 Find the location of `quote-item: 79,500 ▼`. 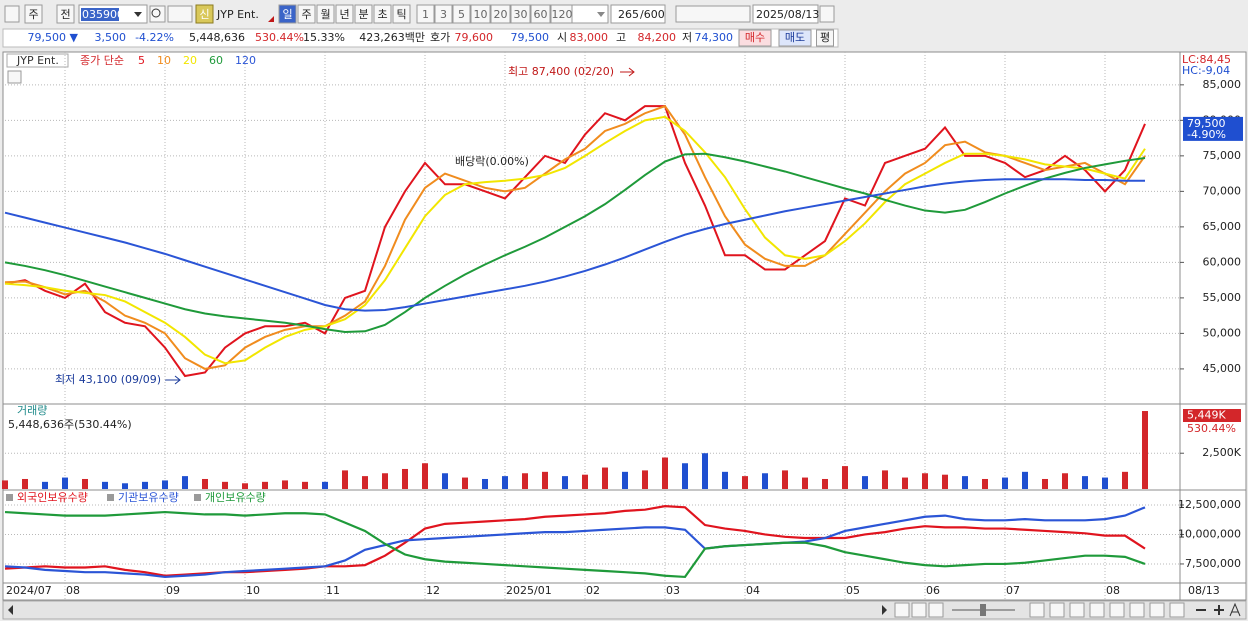

quote-item: 79,500 ▼ is located at coordinates (53, 37).